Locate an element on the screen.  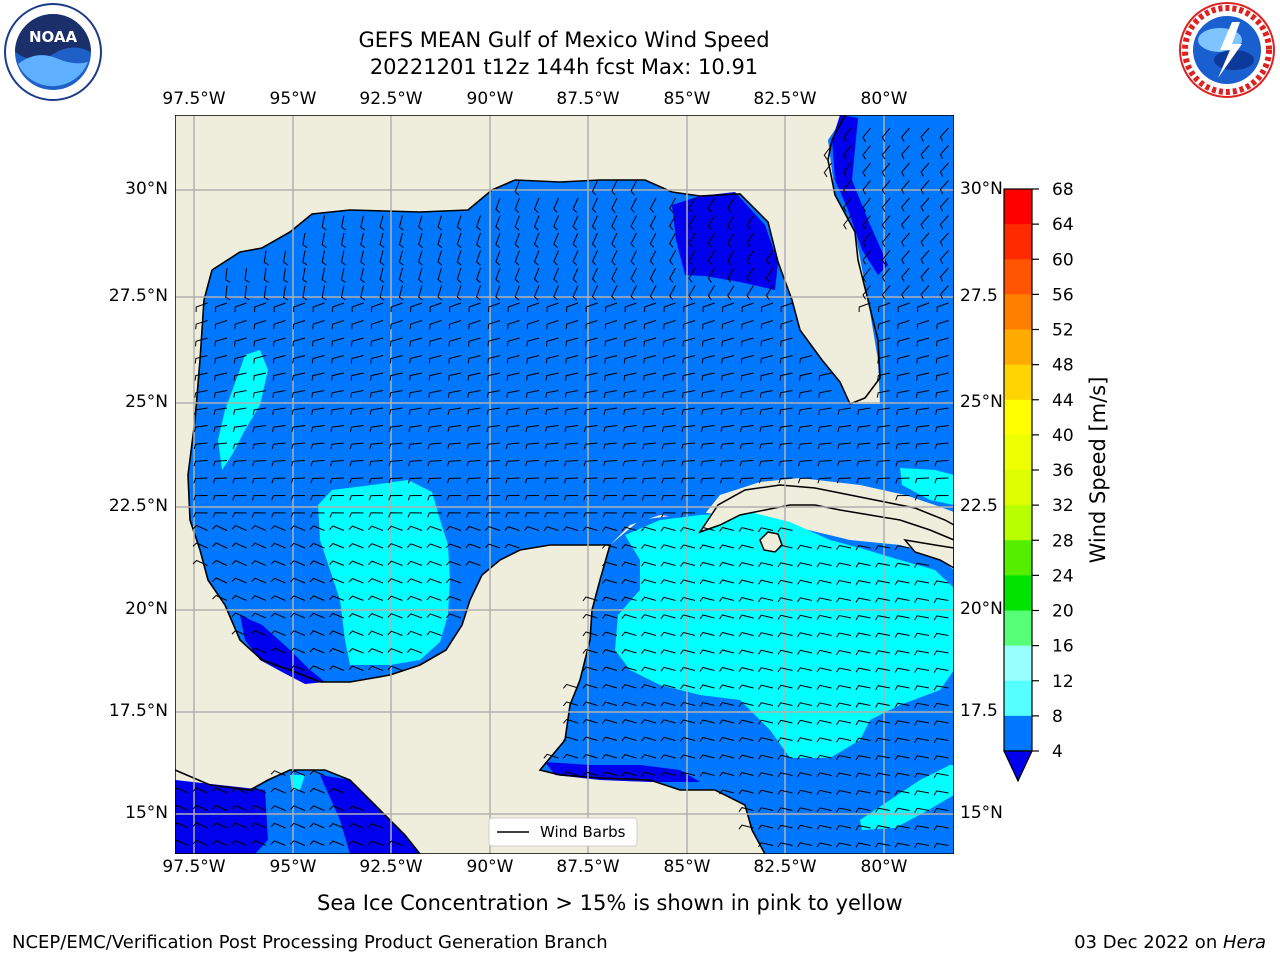
colorbar-tick-label: 4 is located at coordinates (1057, 752).